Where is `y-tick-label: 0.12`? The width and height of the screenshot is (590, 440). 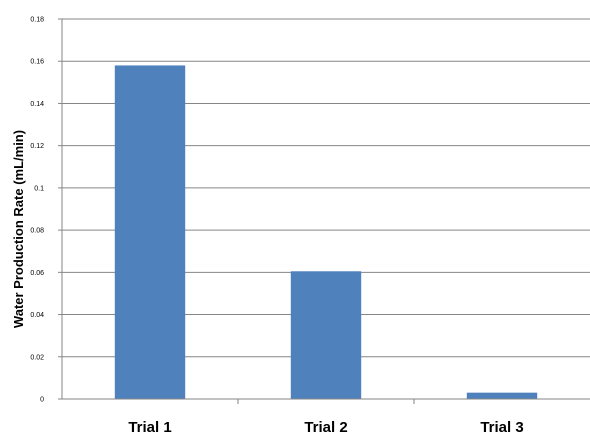 y-tick-label: 0.12 is located at coordinates (37, 146).